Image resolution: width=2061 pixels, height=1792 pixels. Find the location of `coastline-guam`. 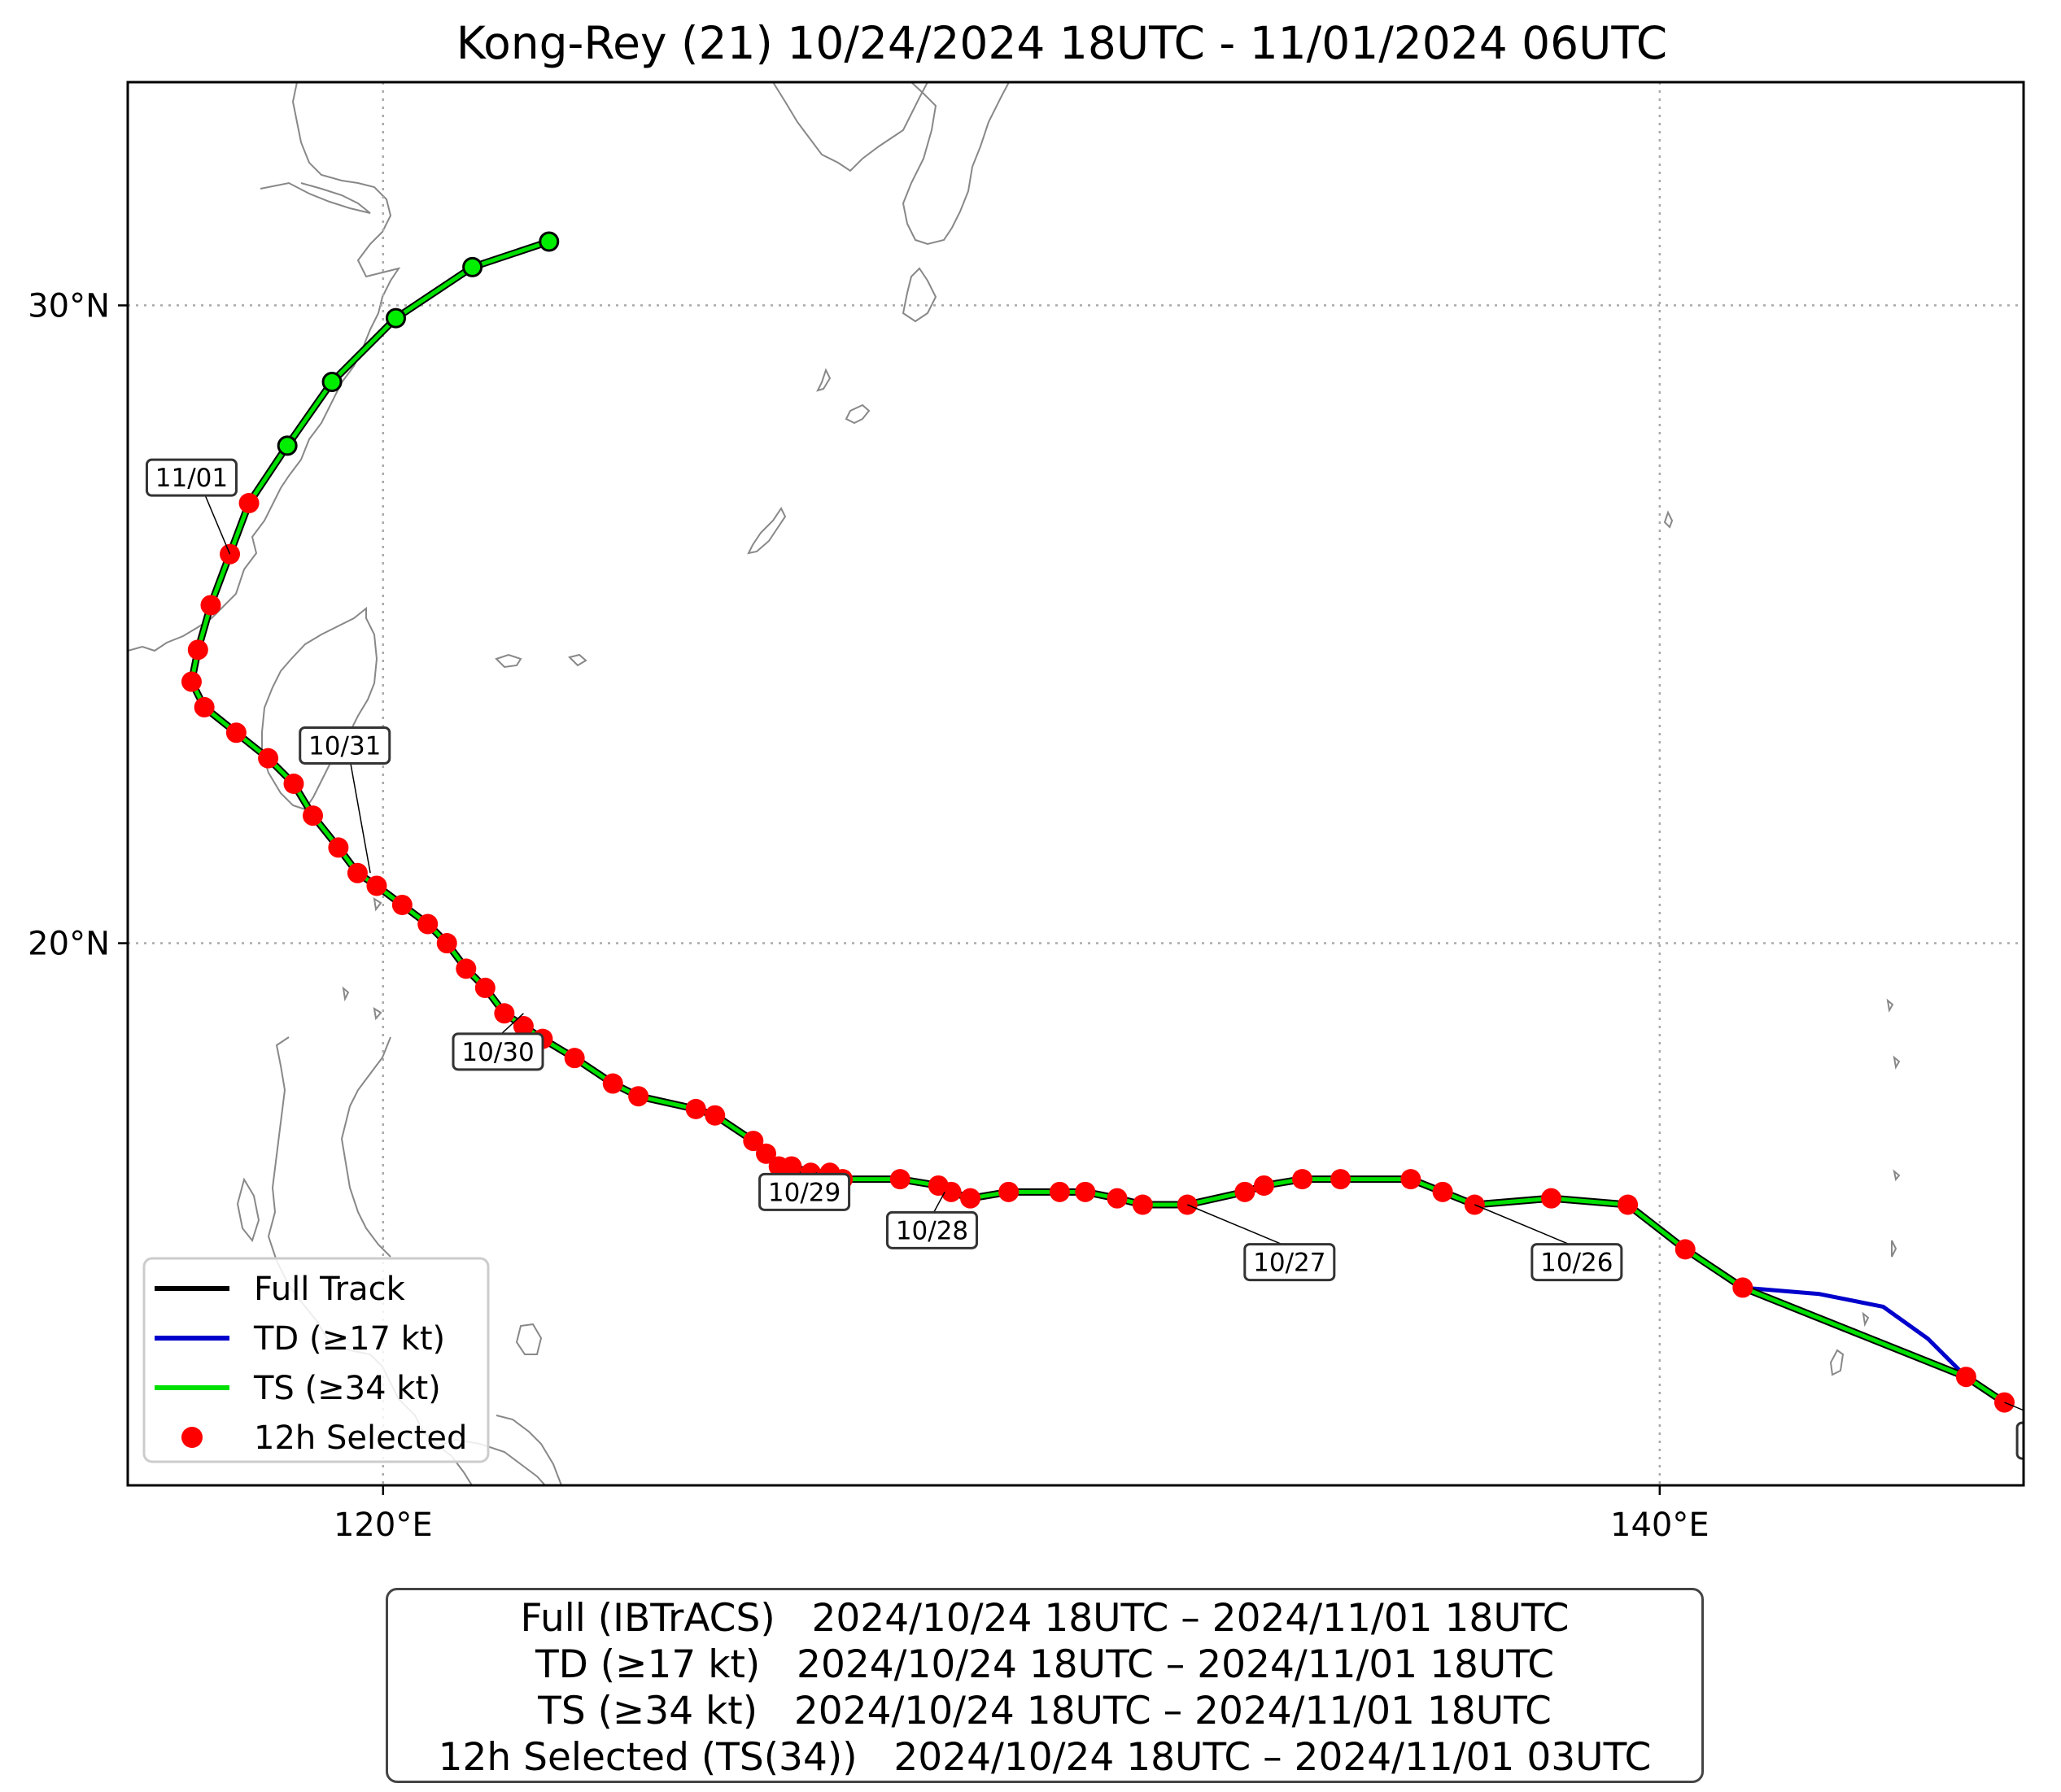

coastline-guam is located at coordinates (1837, 1362).